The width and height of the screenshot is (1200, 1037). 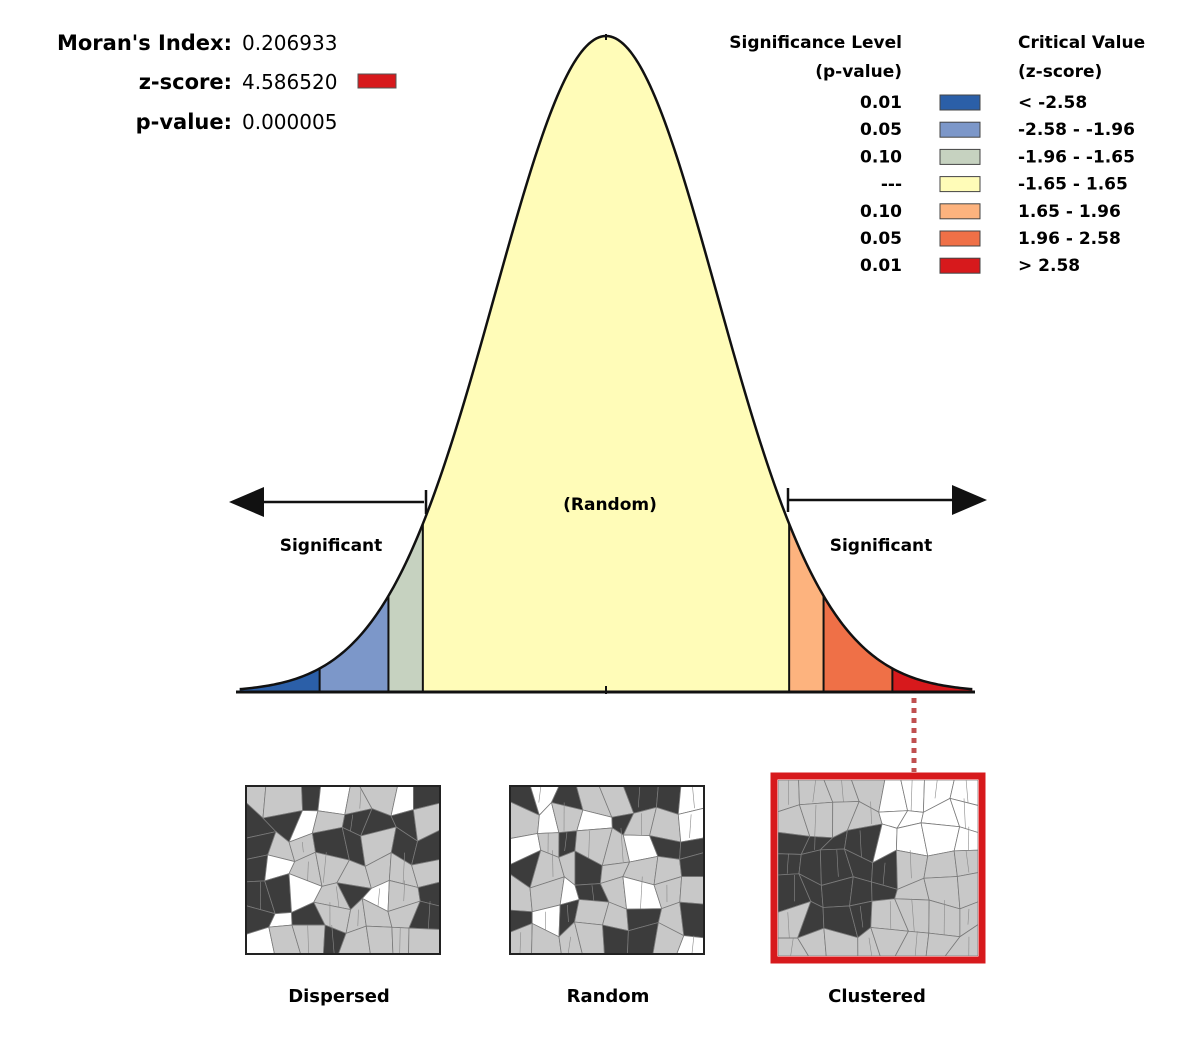 I want to click on zscore-value: 4.586520, so click(x=289, y=82).